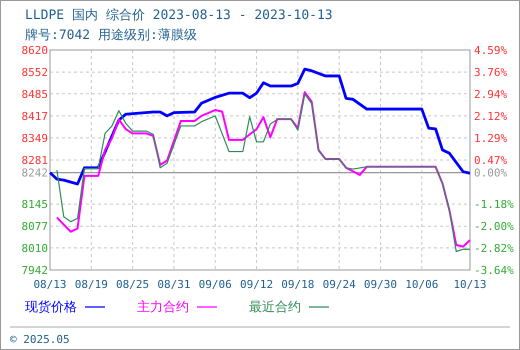 This screenshot has height=350, width=520. Describe the element at coordinates (494, 249) in the screenshot. I see `y2-tick-label: -2.82%` at that location.